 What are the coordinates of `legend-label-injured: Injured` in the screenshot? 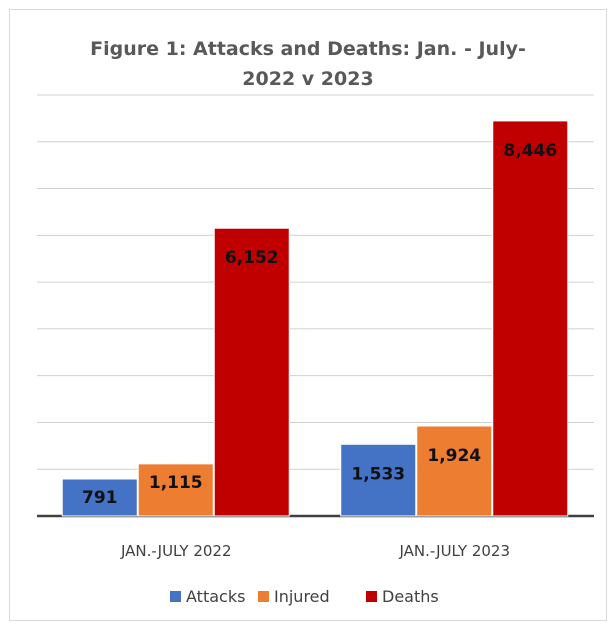 It's located at (302, 596).